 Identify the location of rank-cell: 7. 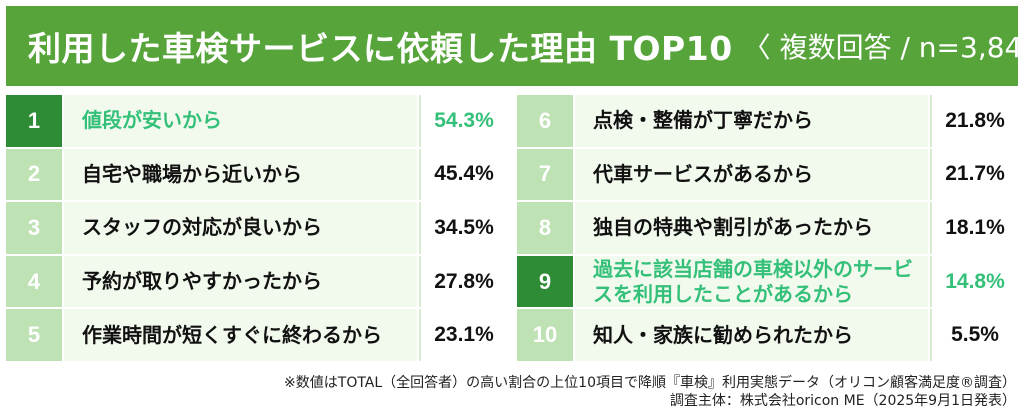
(545, 174).